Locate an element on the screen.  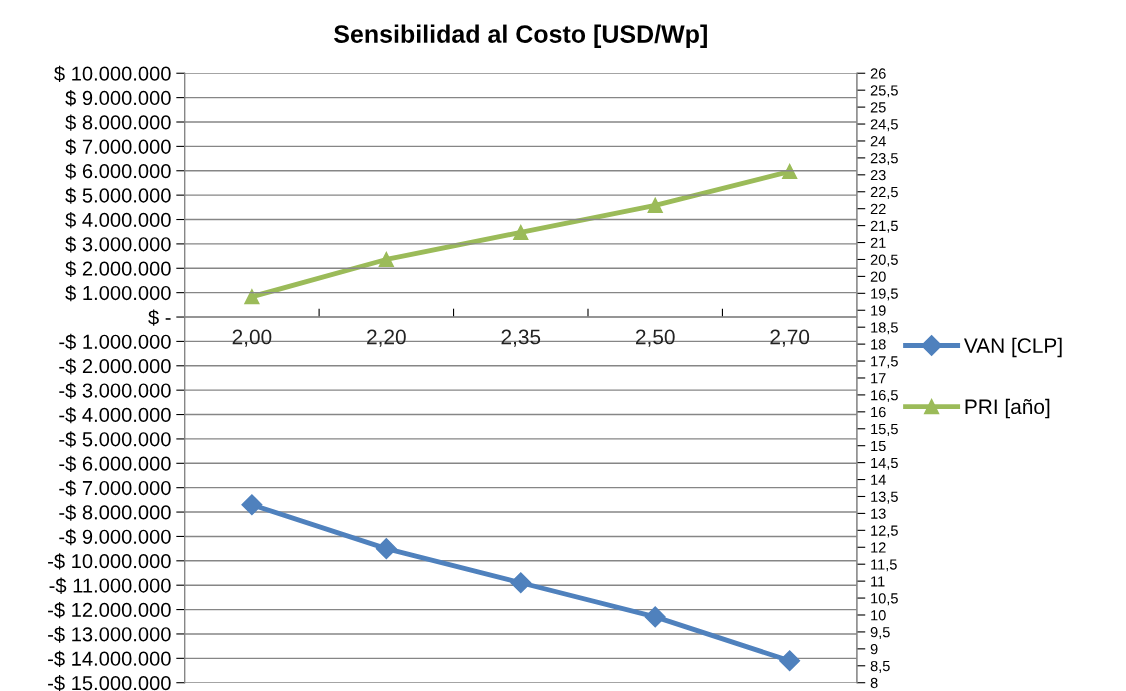
y-tick-label: $ 8.000.000 is located at coordinates (118, 122).